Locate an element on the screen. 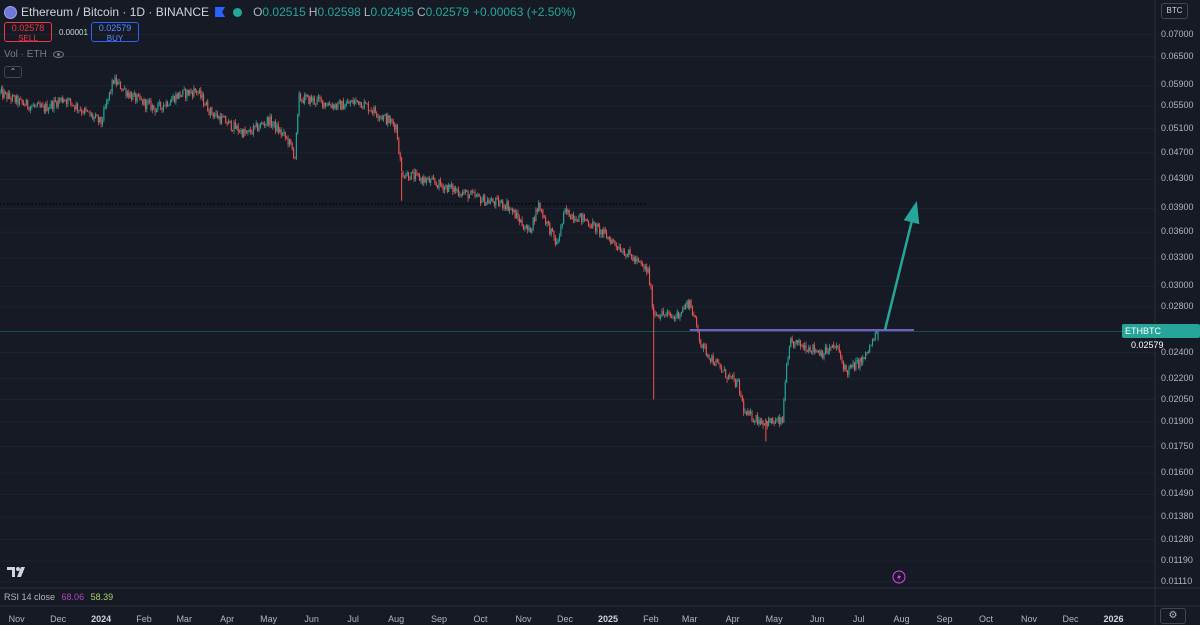  time-tick-label: Mar is located at coordinates (184, 619).